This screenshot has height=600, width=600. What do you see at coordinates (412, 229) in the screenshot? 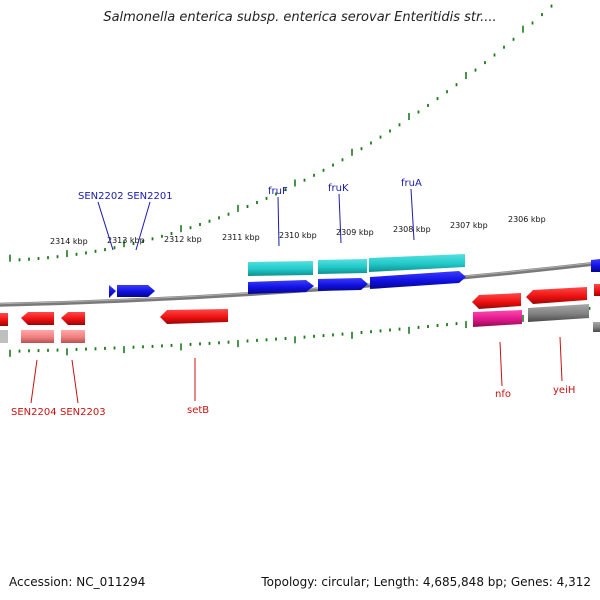
I see `scale-label: 2308 kbp` at bounding box center [412, 229].